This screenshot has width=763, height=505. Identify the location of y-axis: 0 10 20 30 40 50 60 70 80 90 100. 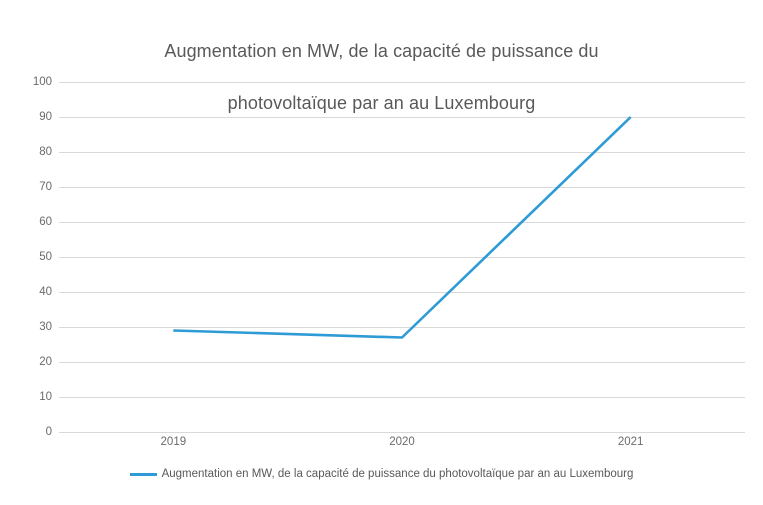
(26, 257).